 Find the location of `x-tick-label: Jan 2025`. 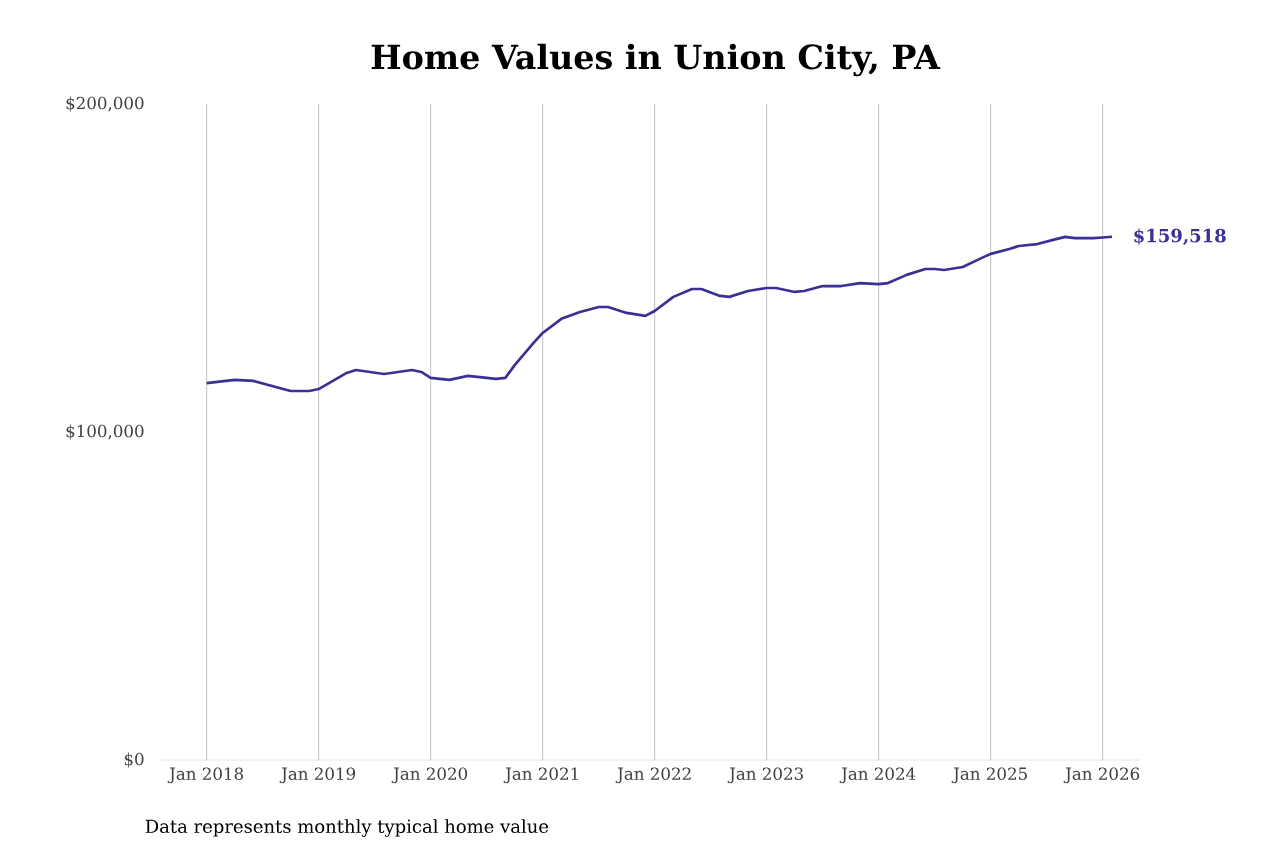

x-tick-label: Jan 2025 is located at coordinates (989, 775).